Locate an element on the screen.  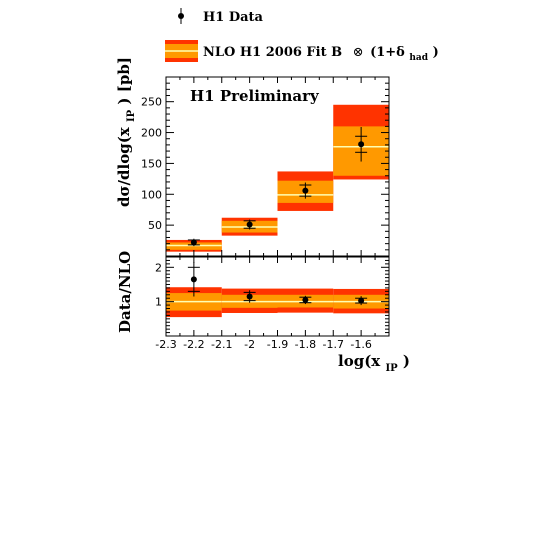
legend-data-marker is located at coordinates (181, 16).